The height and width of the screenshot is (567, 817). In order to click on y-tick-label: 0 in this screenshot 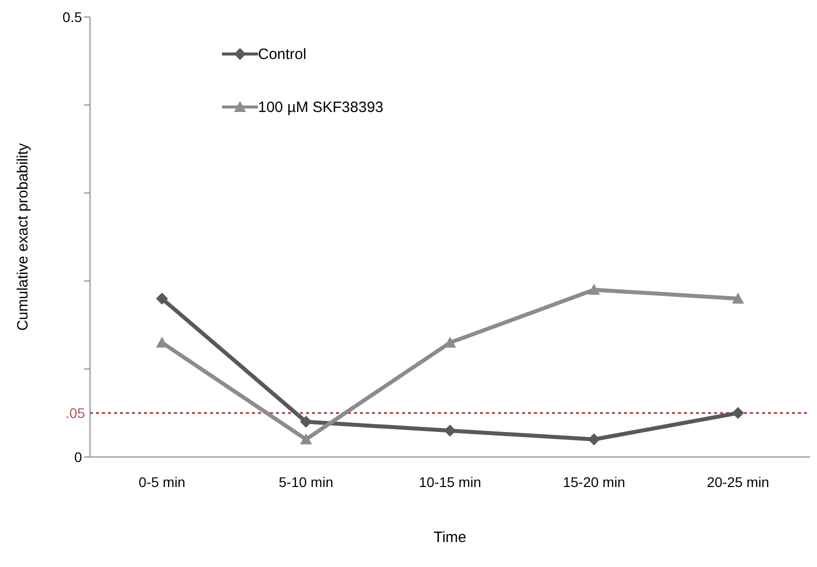, I will do `click(78, 456)`.